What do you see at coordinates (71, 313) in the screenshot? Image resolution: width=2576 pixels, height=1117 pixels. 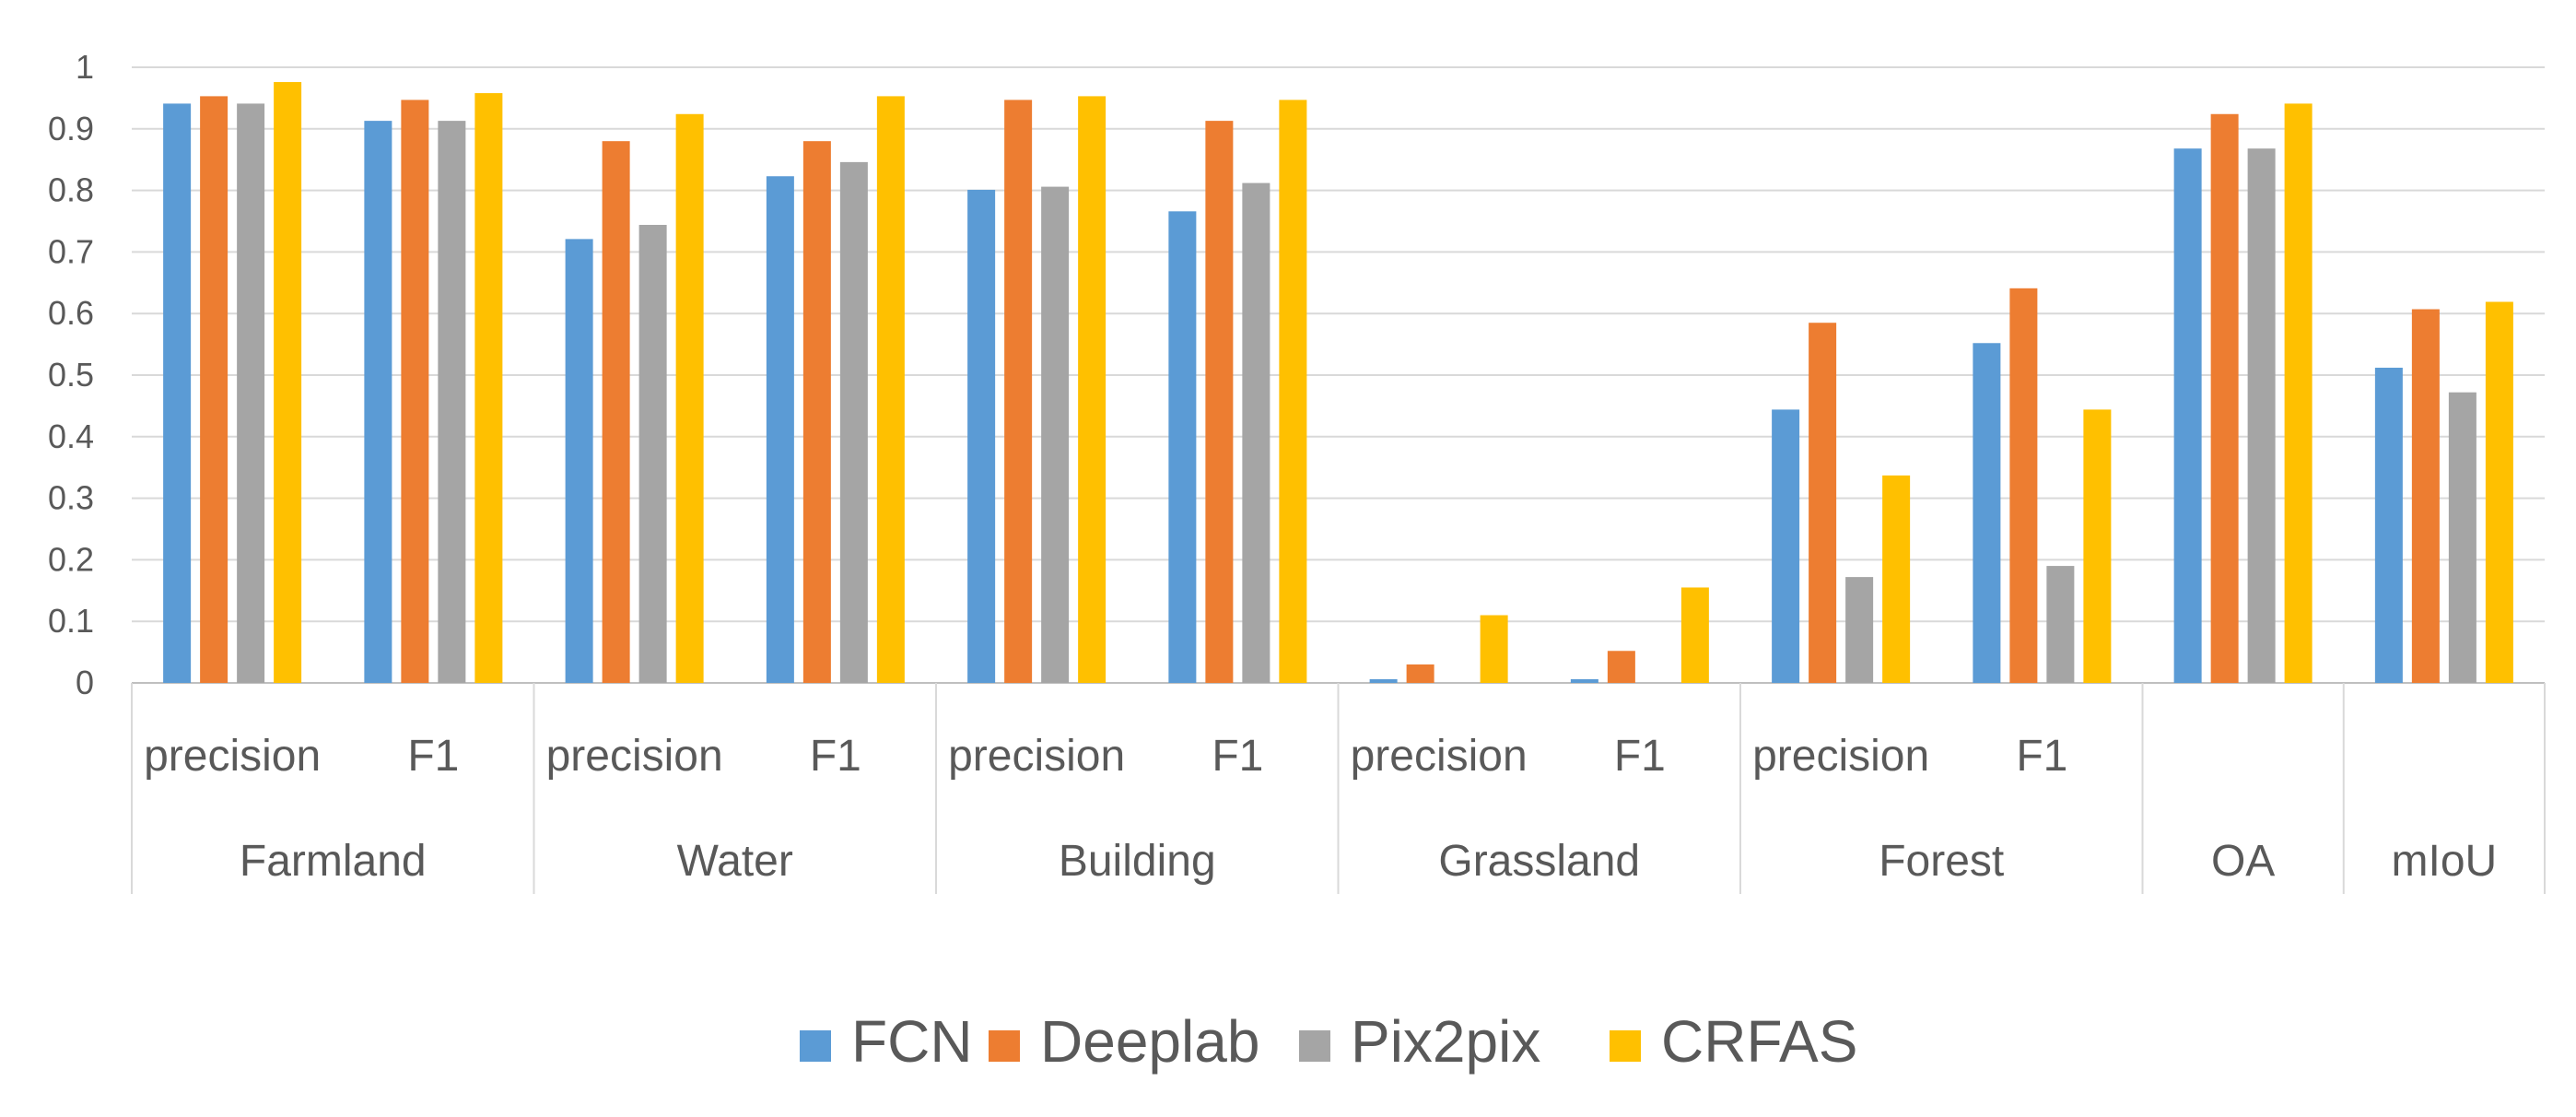 I see `y-tick-label: 0.6` at bounding box center [71, 313].